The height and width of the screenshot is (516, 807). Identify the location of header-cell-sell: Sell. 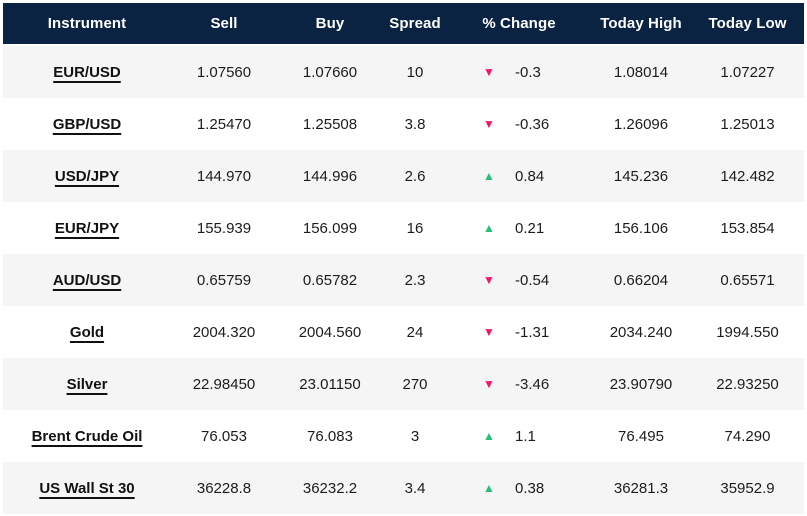
(224, 23).